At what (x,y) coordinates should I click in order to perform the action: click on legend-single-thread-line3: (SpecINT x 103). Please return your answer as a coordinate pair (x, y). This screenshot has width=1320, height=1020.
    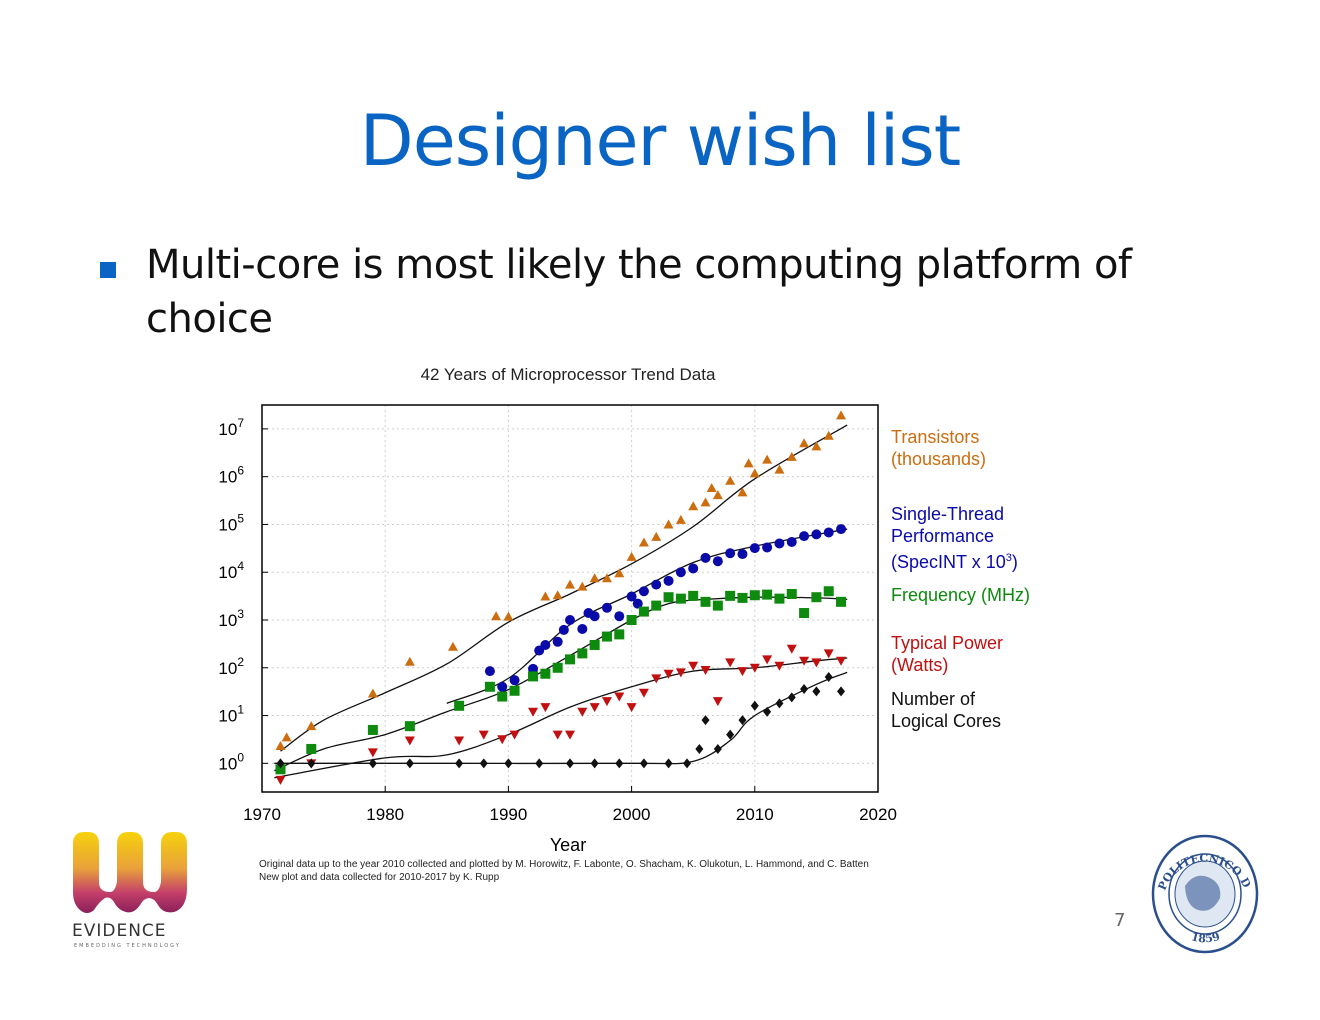
    Looking at the image, I should click on (954, 562).